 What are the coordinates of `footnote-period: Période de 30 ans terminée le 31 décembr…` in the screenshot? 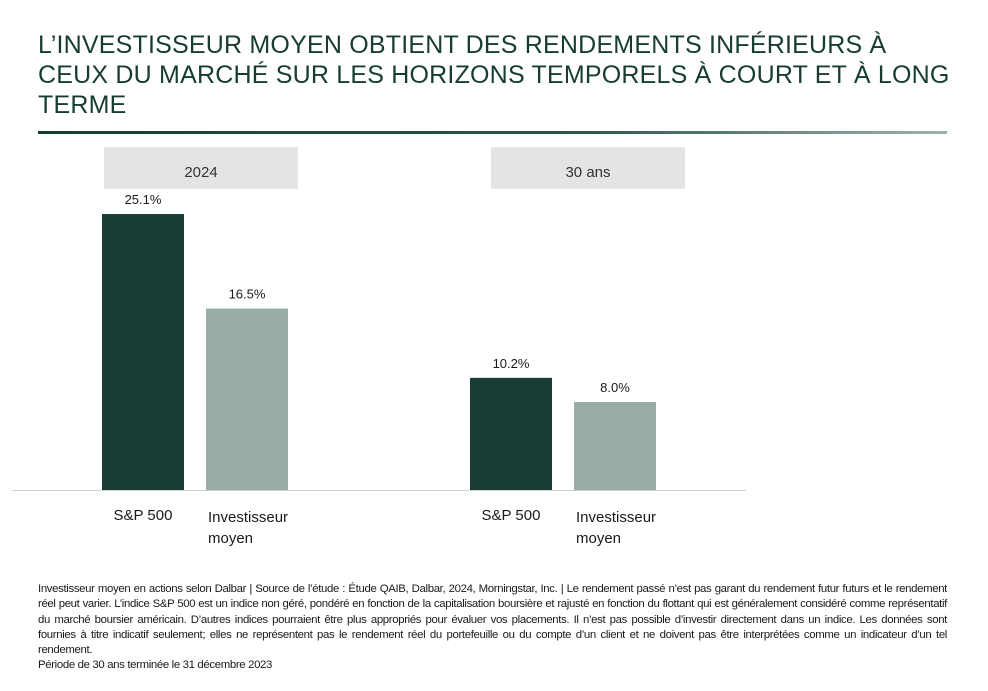 It's located at (155, 665).